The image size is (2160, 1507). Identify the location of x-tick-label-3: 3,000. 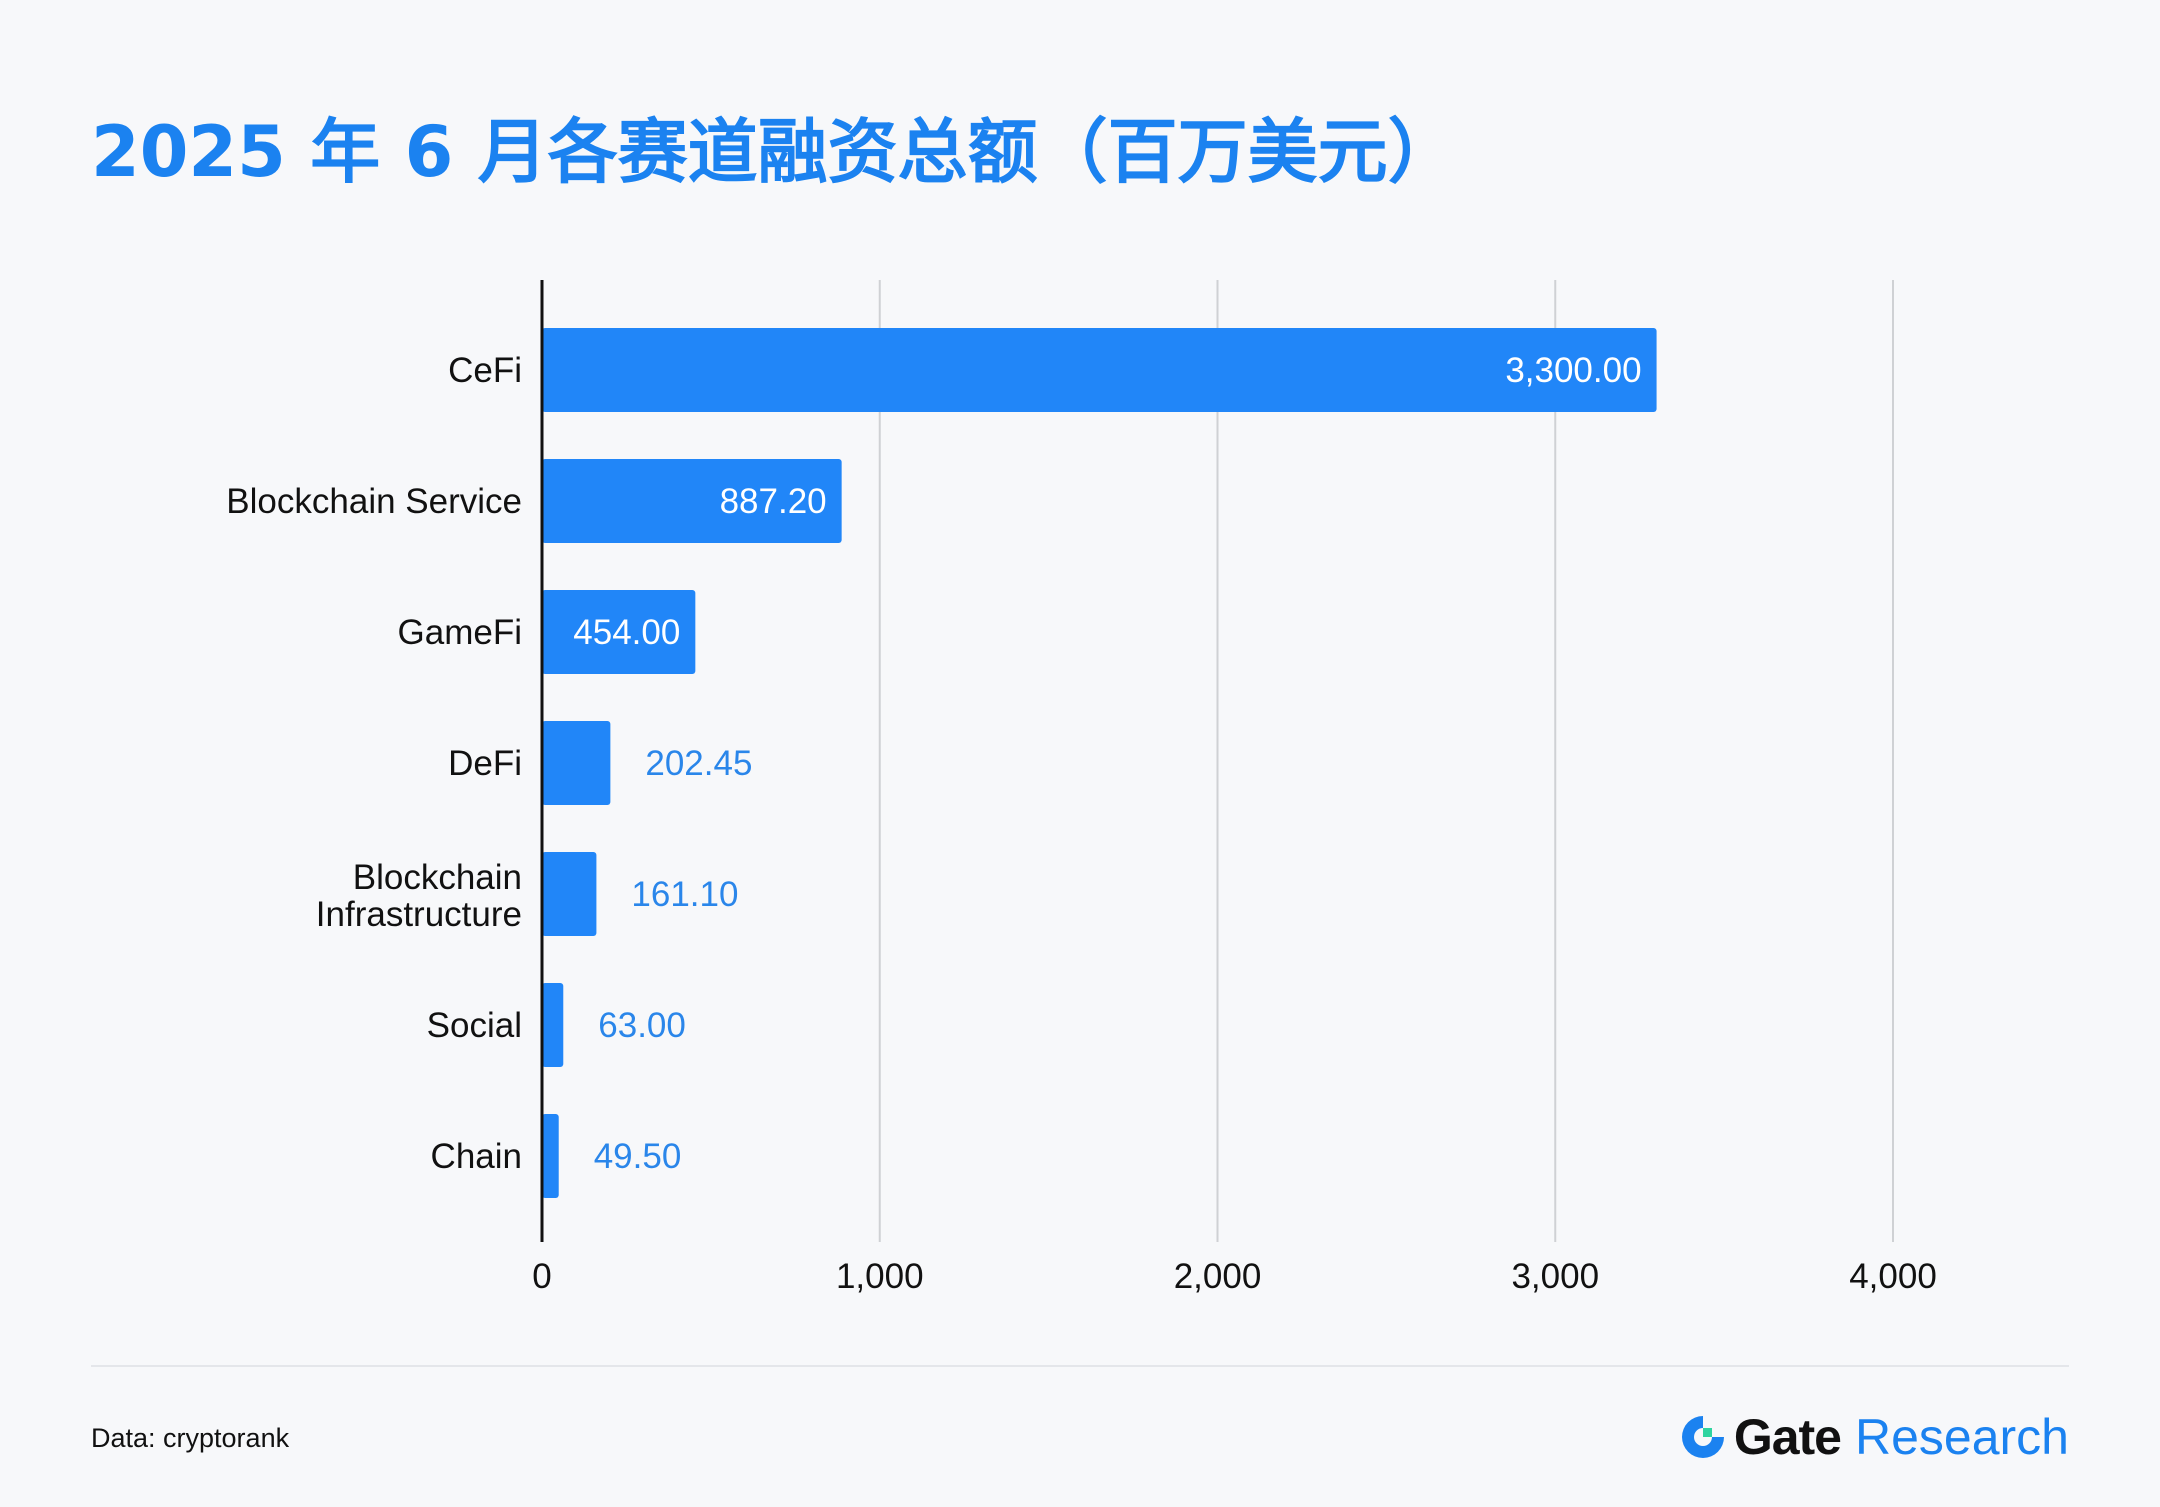
(1555, 1276).